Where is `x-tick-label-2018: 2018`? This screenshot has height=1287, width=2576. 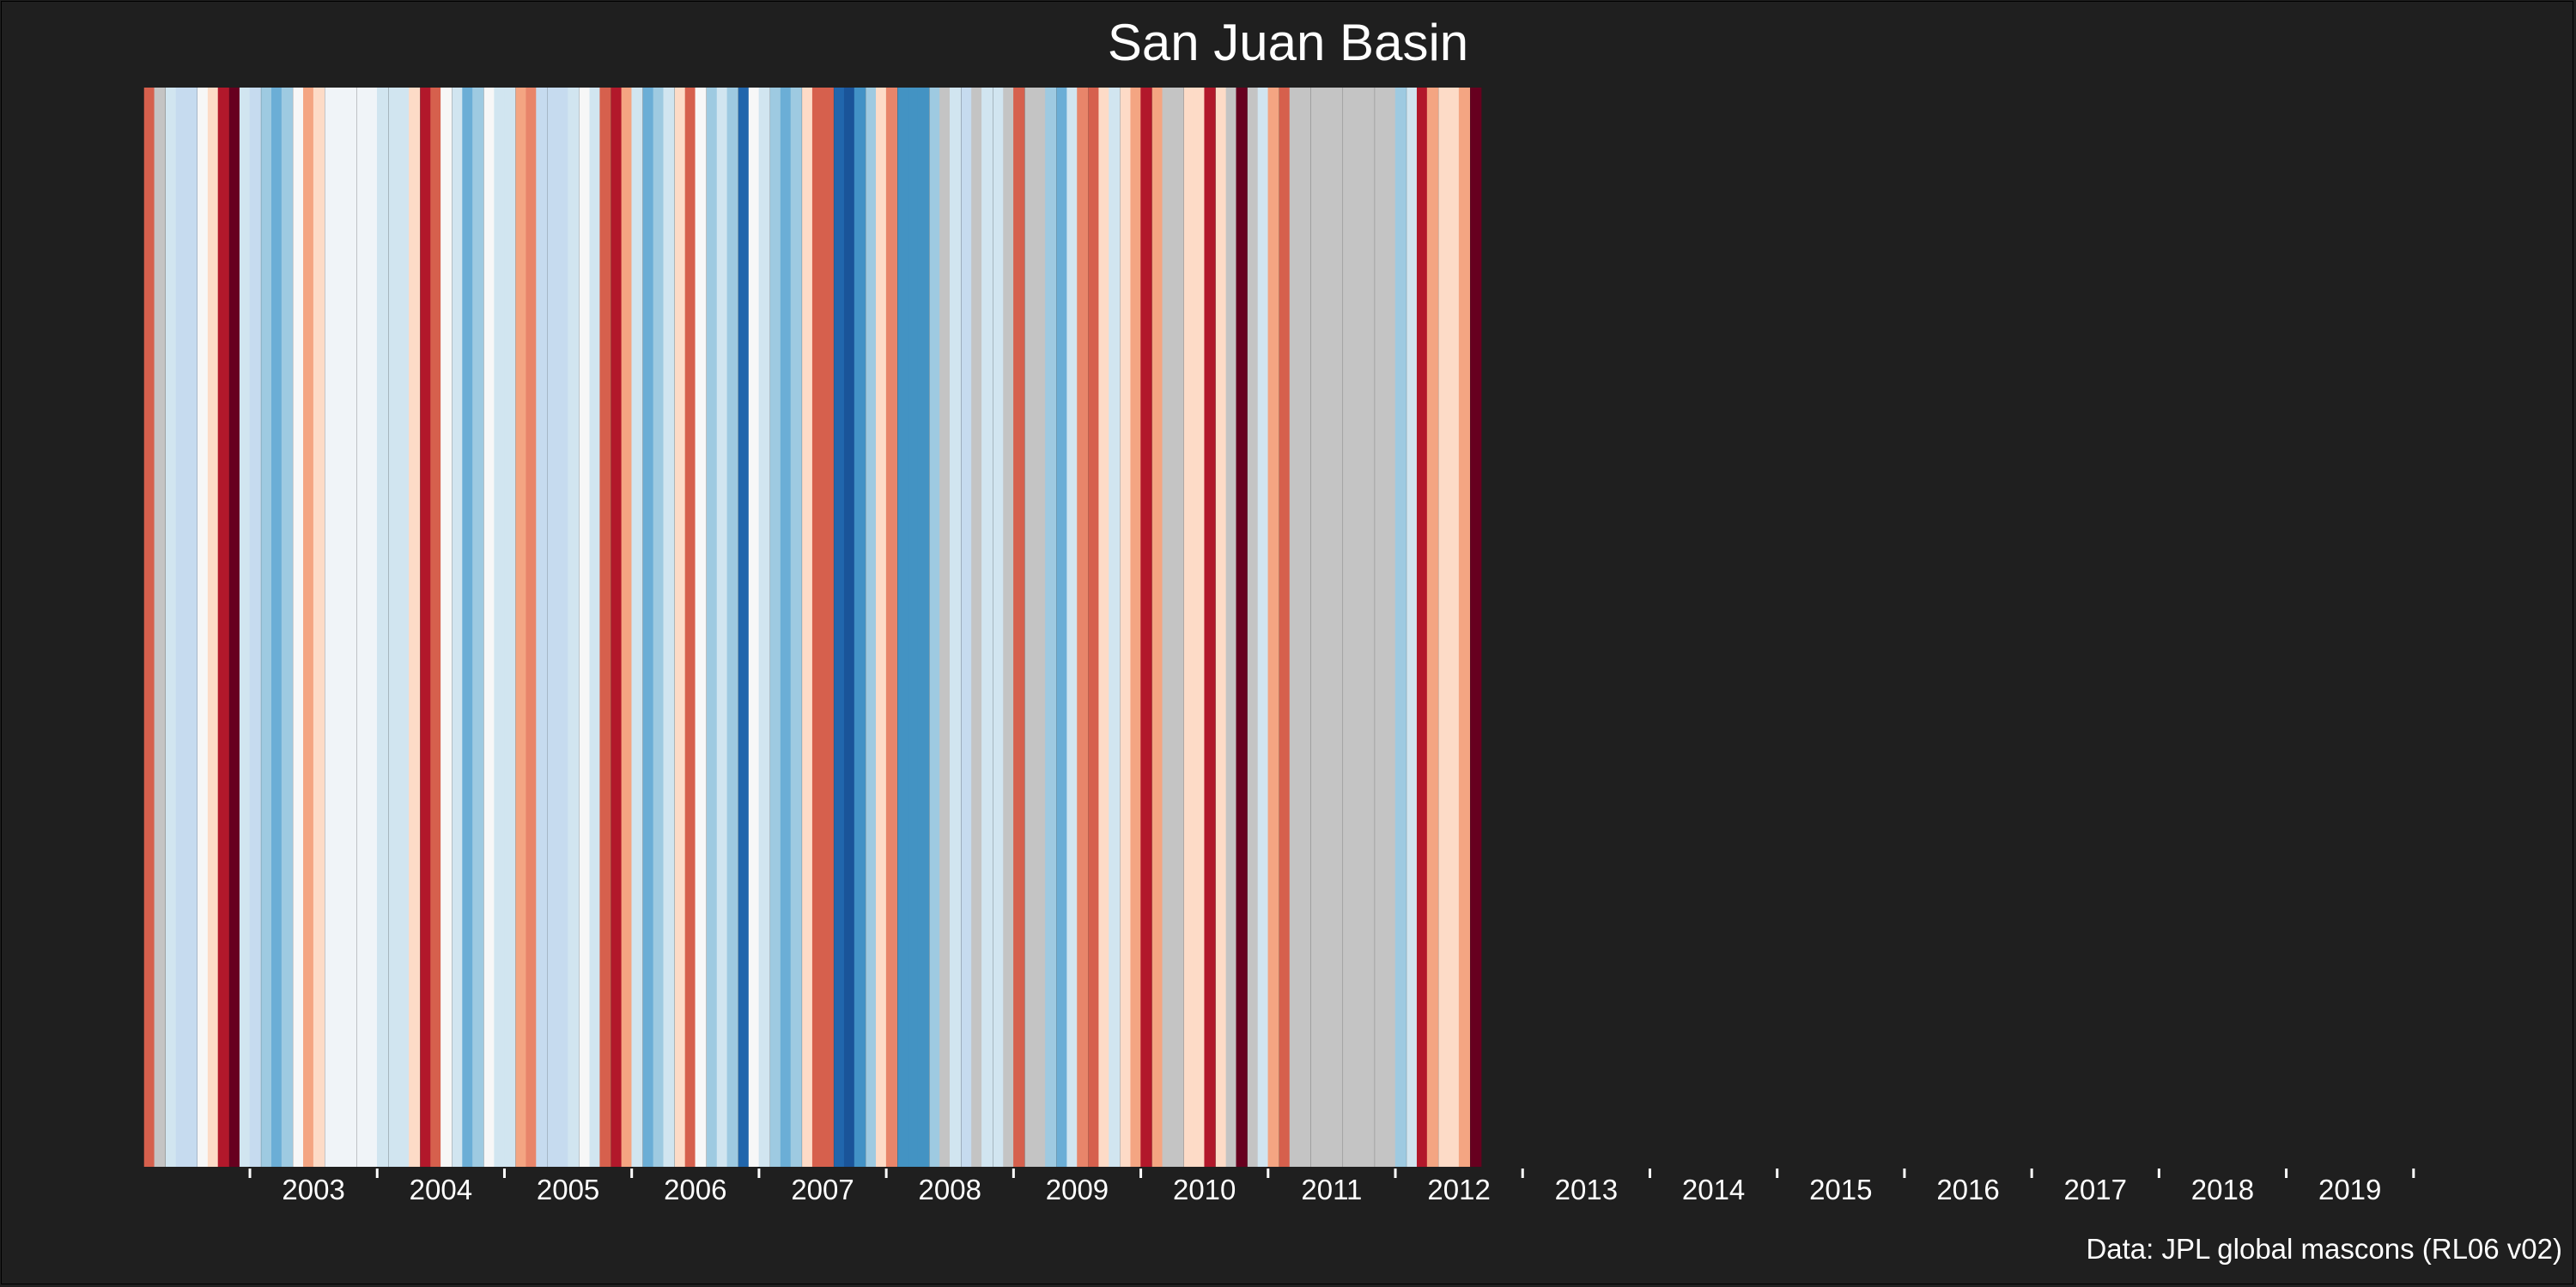 x-tick-label-2018: 2018 is located at coordinates (2222, 1189).